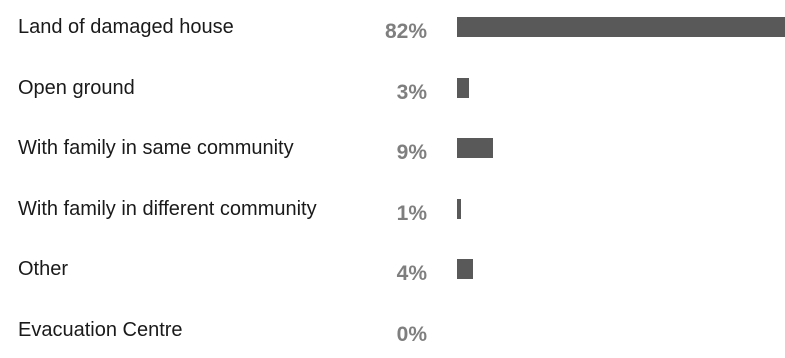  What do you see at coordinates (392, 217) in the screenshot?
I see `bar-row: With family in different community 1%` at bounding box center [392, 217].